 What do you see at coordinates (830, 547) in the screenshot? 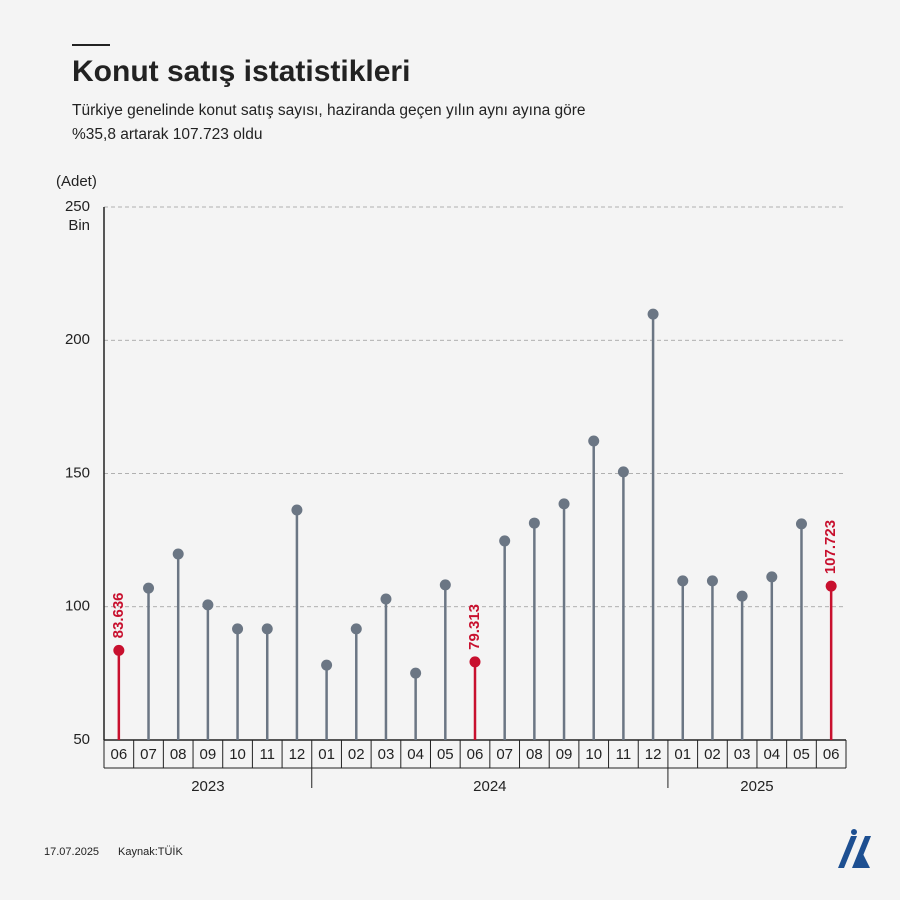
I see `value-label: 107.723` at bounding box center [830, 547].